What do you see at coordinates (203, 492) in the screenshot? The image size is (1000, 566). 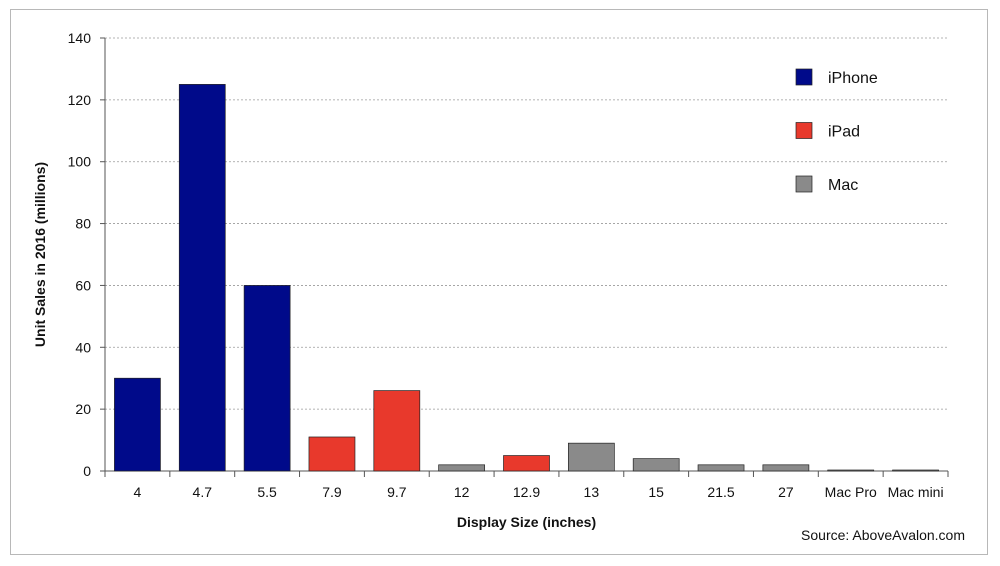 I see `x-tick-label: 4.7` at bounding box center [203, 492].